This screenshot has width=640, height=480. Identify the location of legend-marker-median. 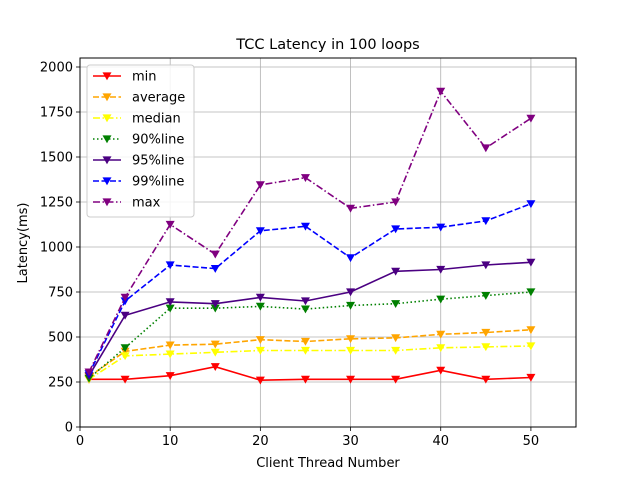
(107, 118).